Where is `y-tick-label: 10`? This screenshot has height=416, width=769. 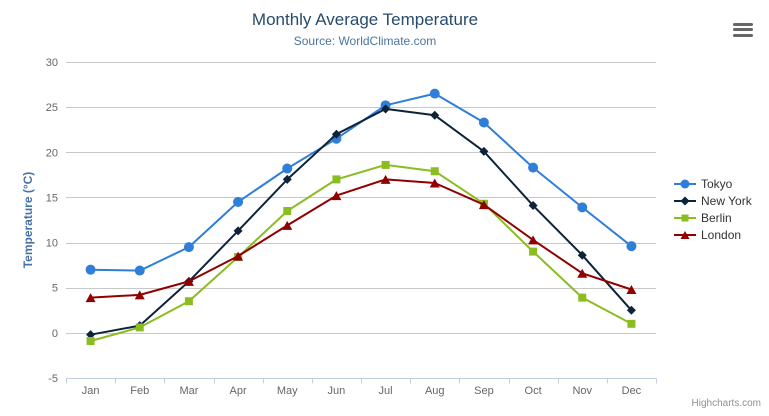 y-tick-label: 10 is located at coordinates (52, 244).